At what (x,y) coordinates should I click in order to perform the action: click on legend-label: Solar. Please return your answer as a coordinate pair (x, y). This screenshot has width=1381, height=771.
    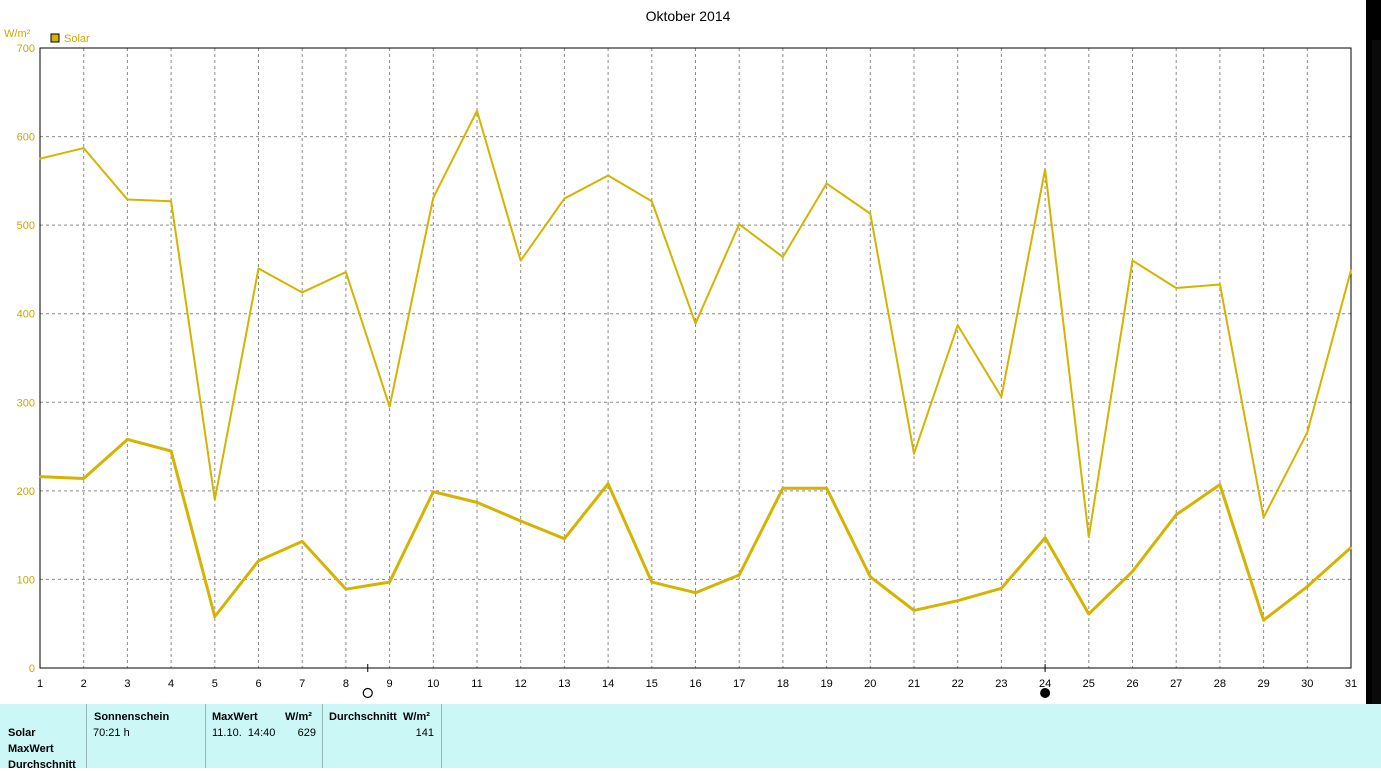
    Looking at the image, I should click on (77, 39).